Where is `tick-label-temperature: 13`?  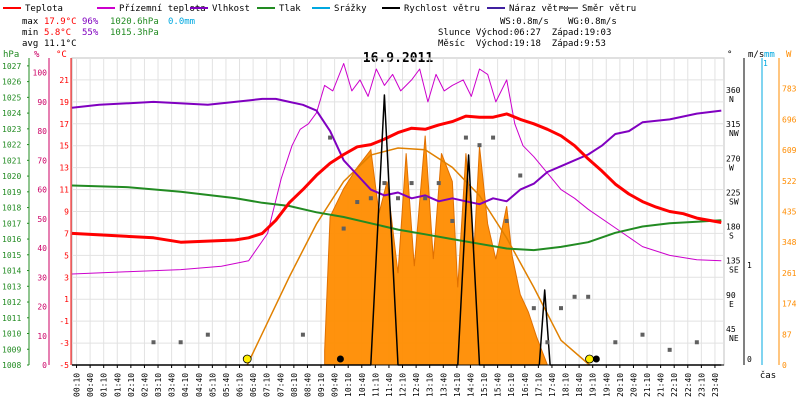 tick-label-temperature: 13 is located at coordinates (64, 168).